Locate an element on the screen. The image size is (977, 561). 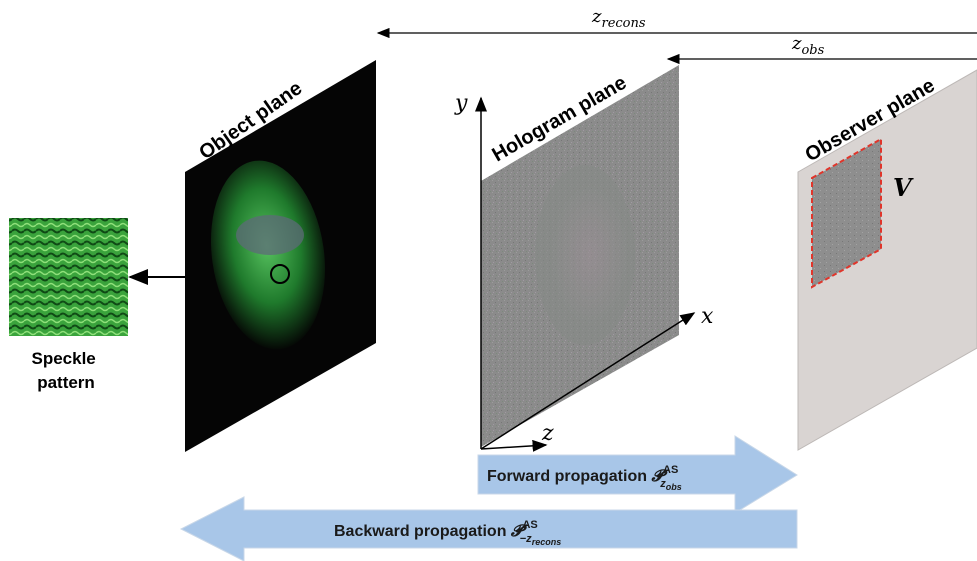
speckle-label-line2: pattern is located at coordinates (66, 382).